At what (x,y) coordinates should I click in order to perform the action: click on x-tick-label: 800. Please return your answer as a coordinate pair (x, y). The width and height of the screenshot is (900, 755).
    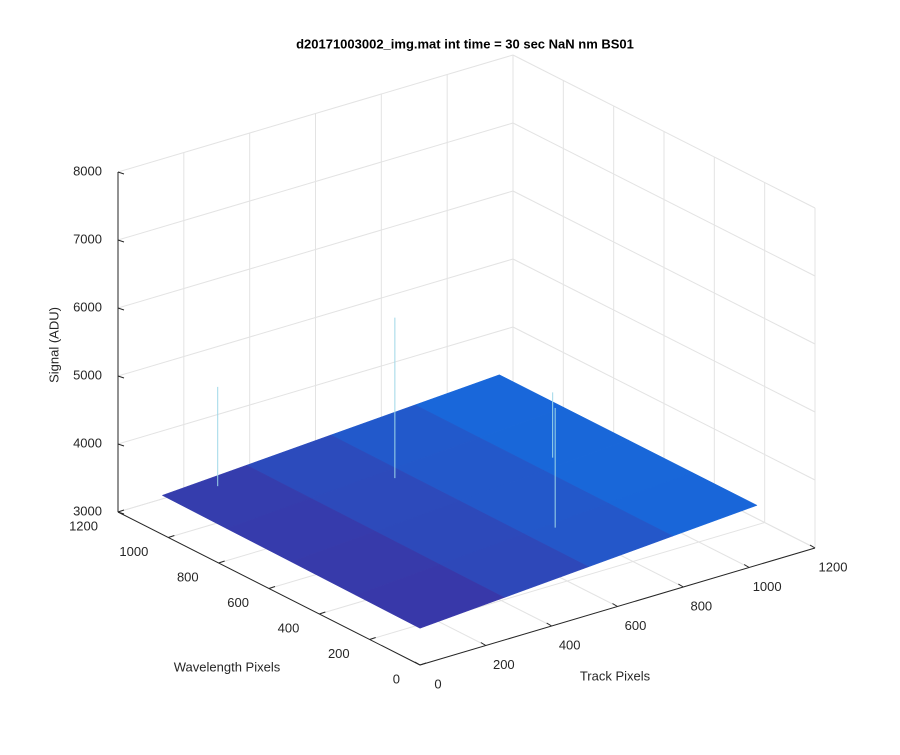
    Looking at the image, I should click on (701, 605).